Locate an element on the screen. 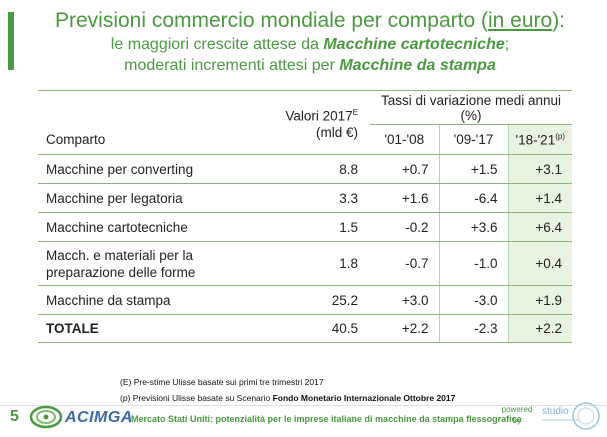  row-name: Macchine da stampa is located at coordinates (143, 300).